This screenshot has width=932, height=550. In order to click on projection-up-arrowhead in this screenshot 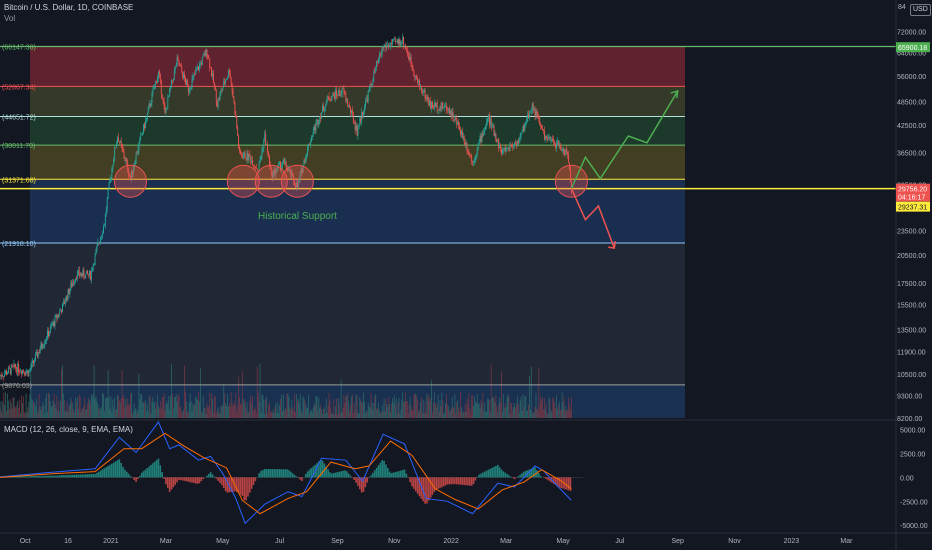, I will do `click(674, 94)`.